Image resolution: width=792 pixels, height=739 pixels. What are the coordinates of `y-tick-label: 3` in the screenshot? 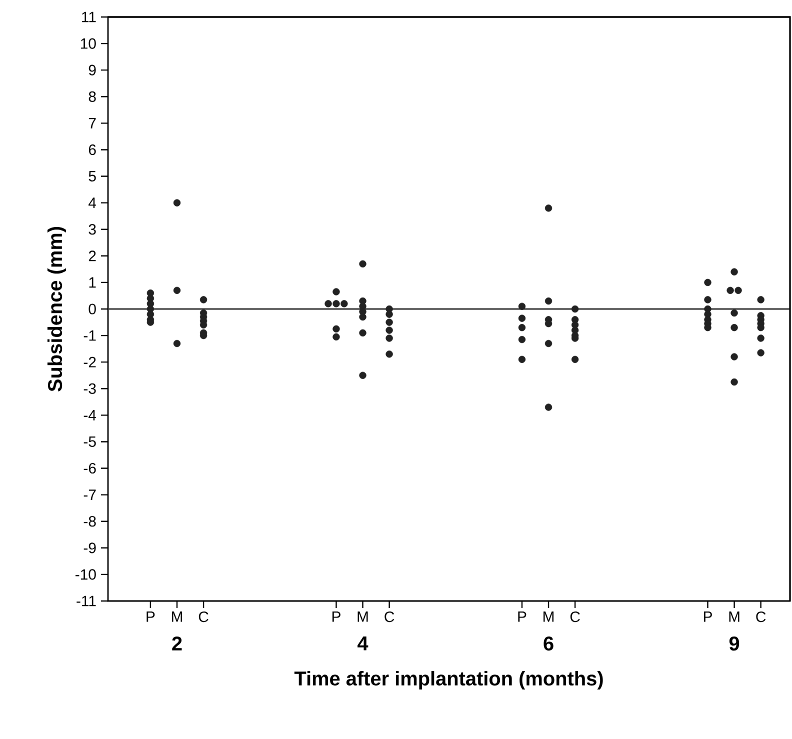 It's located at (92, 229).